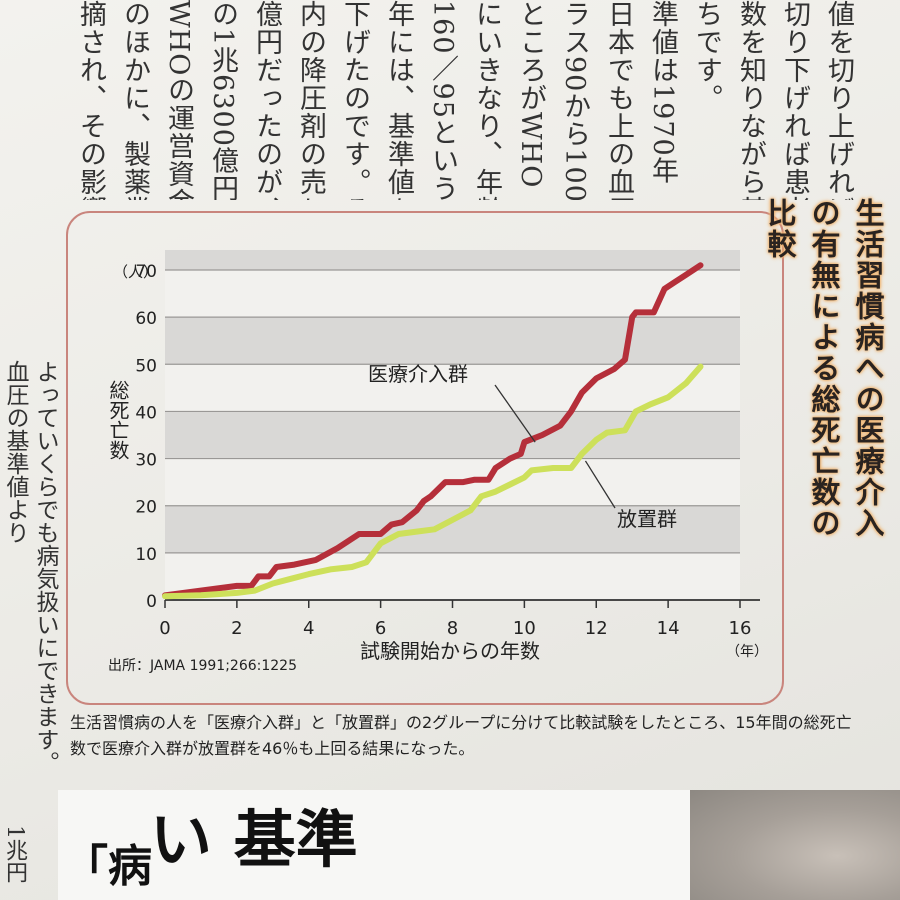  I want to click on y-unit-label: （人）, so click(135, 272).